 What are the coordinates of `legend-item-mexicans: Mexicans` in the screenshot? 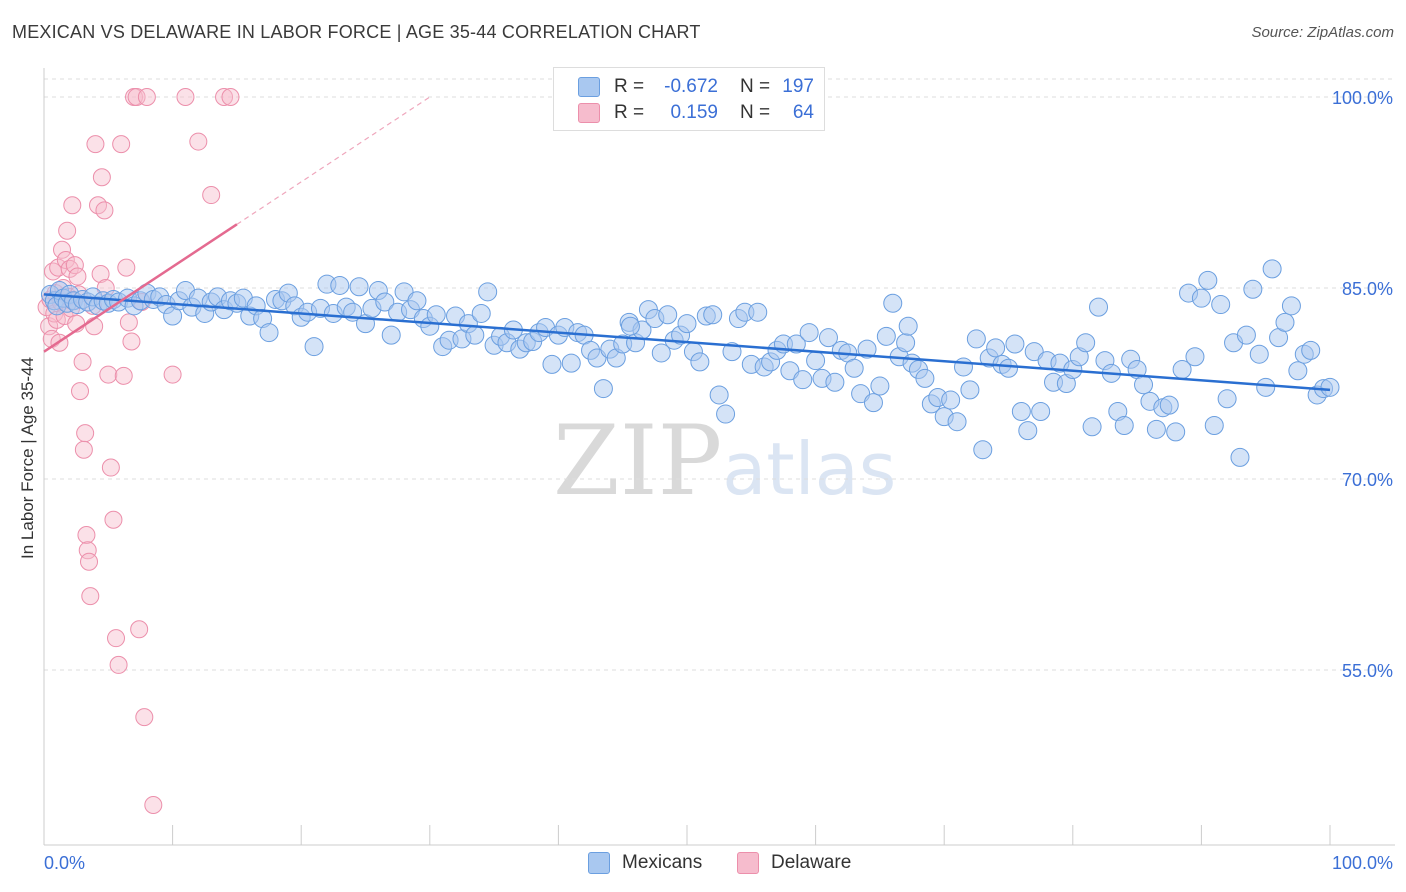 It's located at (645, 863).